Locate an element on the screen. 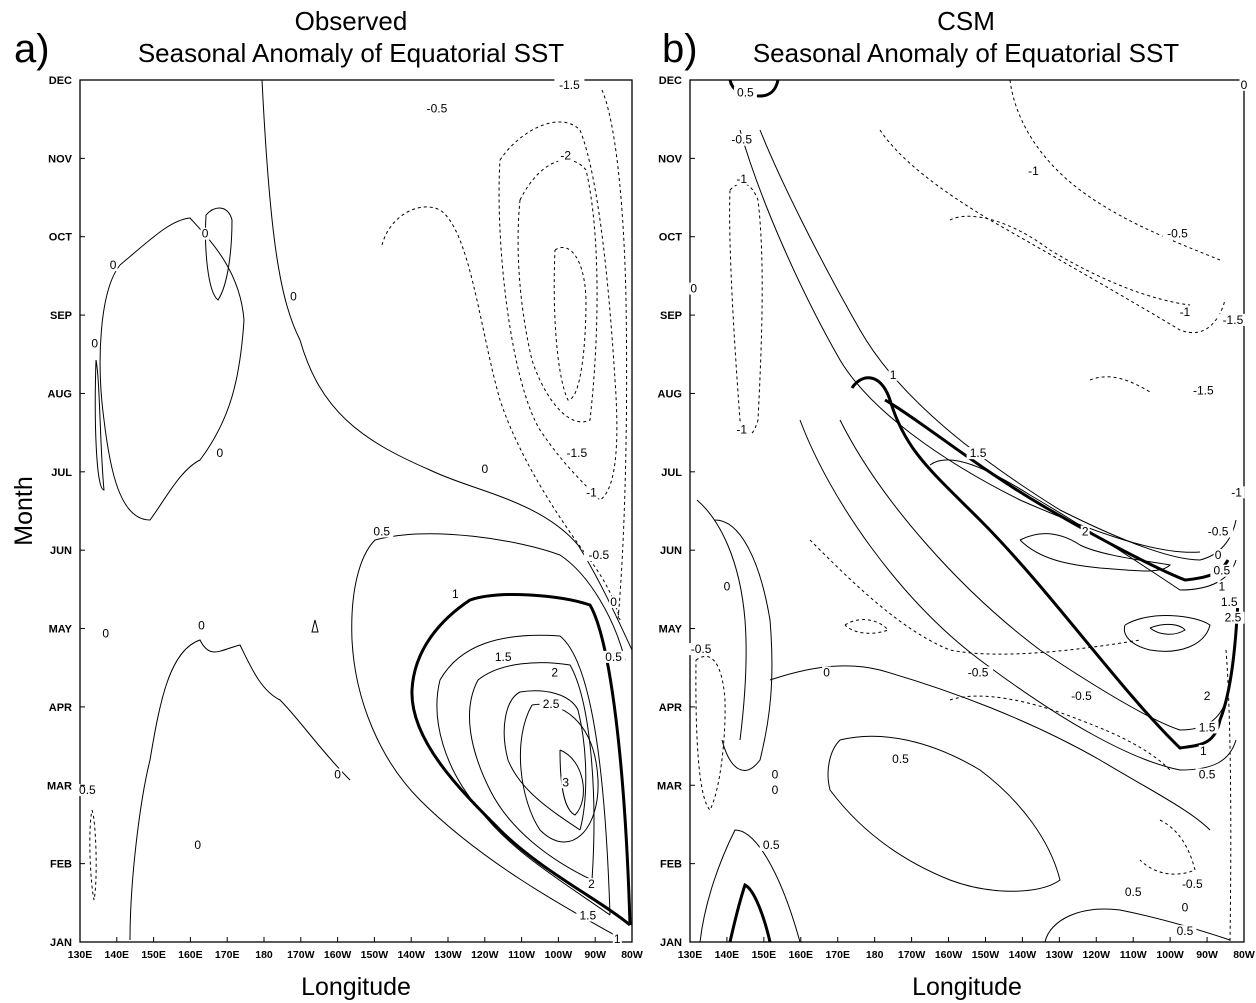  longitude-tick-label: 130W is located at coordinates (448, 955).